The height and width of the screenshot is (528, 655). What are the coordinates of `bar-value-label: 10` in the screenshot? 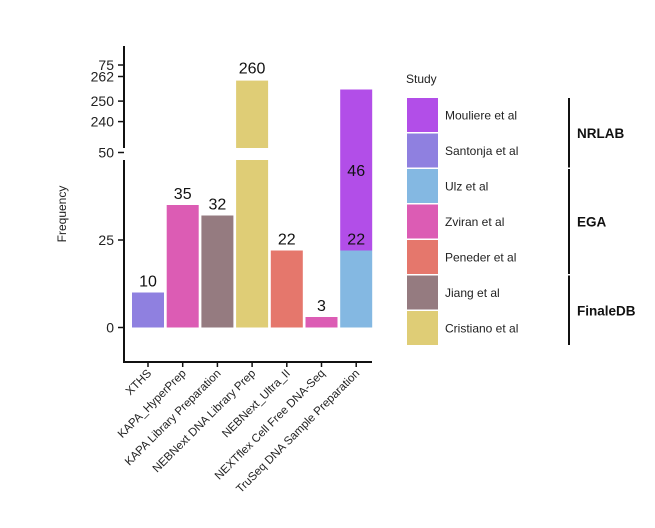 It's located at (148, 282).